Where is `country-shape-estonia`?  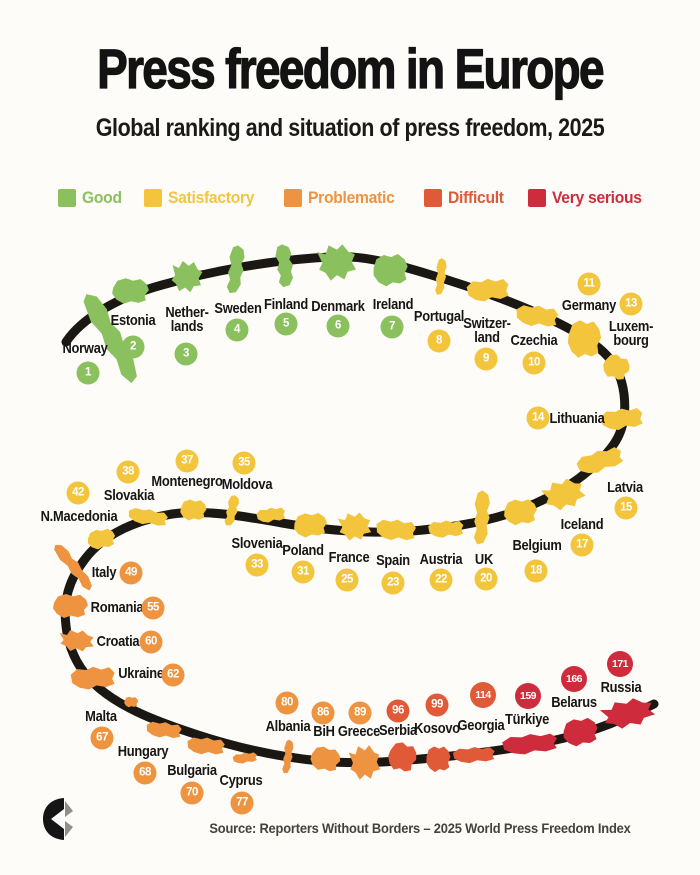 country-shape-estonia is located at coordinates (130, 291).